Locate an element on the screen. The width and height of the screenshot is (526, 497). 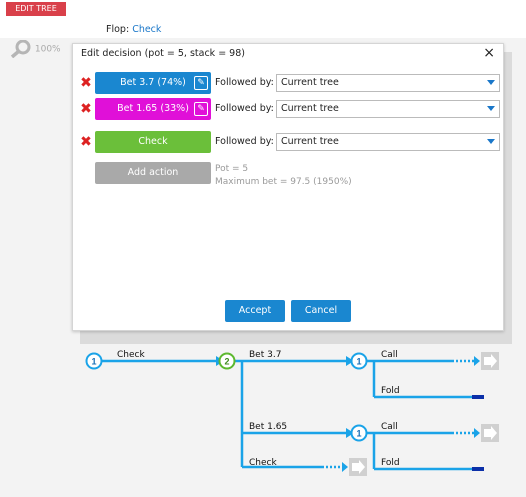
pot-text: Pot = 5 is located at coordinates (232, 169).